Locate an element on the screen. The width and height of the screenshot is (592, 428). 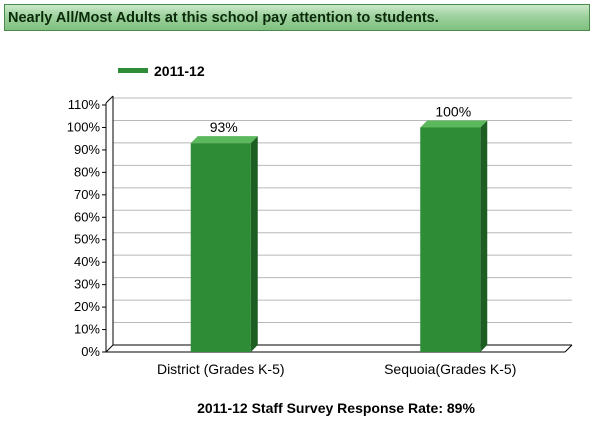
legend: 2011-12 is located at coordinates (161, 71).